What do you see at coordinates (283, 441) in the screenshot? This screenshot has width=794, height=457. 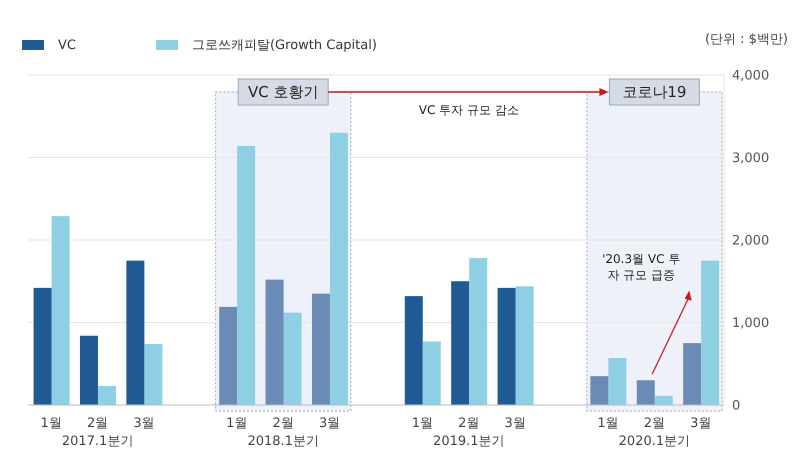 I see `text: 2018.1분기` at bounding box center [283, 441].